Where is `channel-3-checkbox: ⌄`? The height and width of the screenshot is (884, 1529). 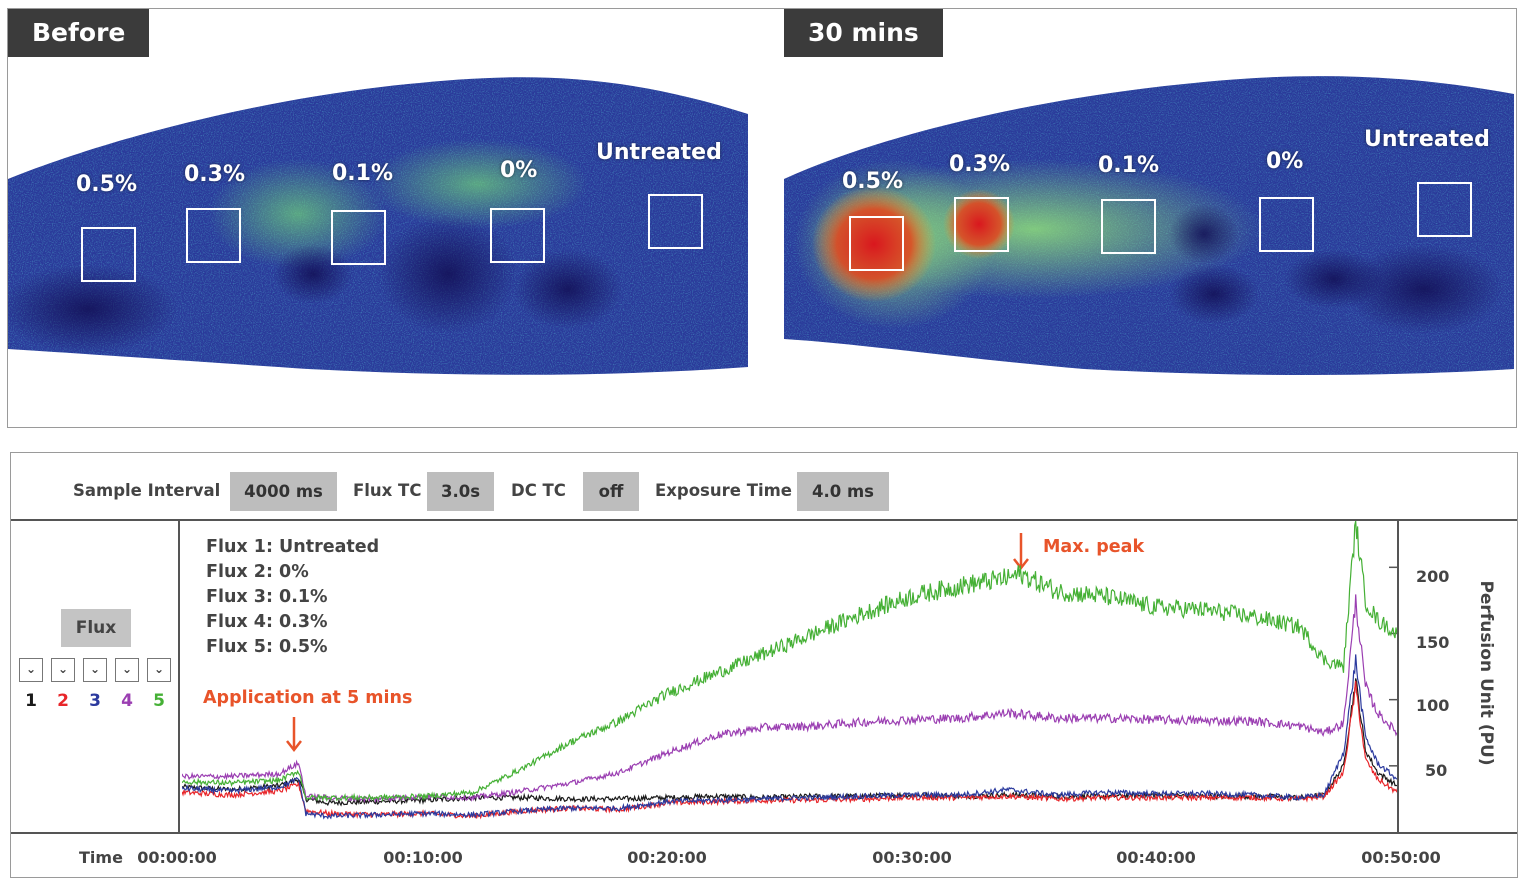
channel-3-checkbox: ⌄ is located at coordinates (95, 670).